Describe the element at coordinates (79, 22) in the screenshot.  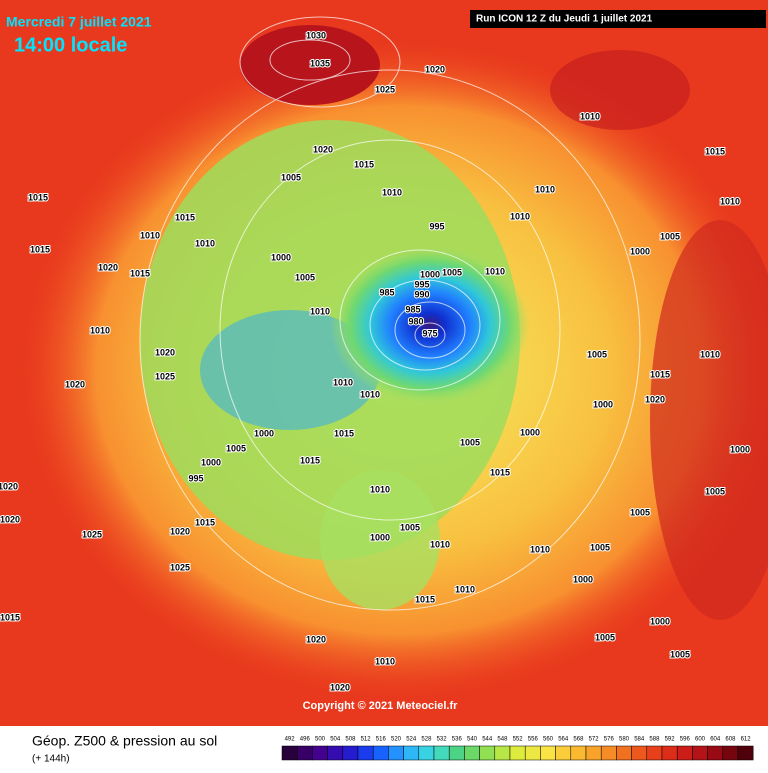
I see `date: Mercredi 7 juillet 2021` at that location.